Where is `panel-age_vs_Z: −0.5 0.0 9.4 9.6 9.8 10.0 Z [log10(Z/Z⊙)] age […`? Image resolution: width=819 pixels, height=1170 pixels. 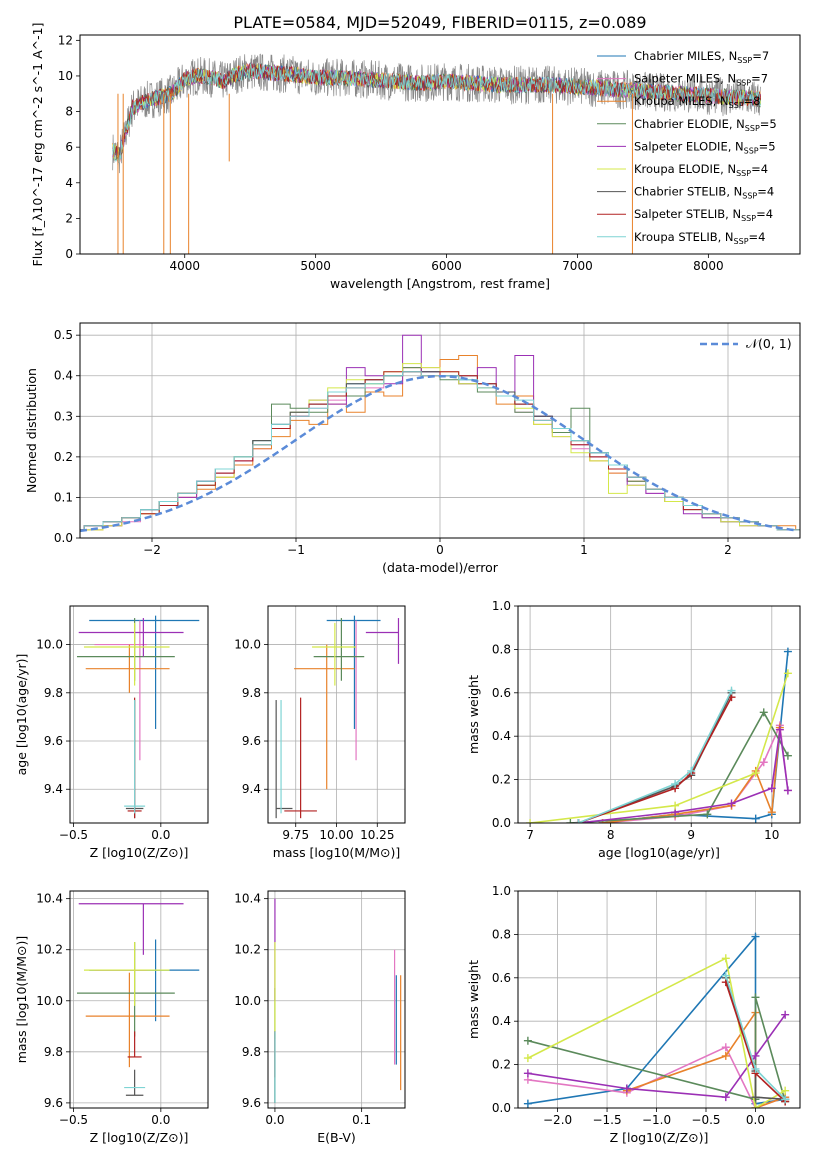 panel-age_vs_Z: −0.5 0.0 9.4 9.6 9.8 10.0 Z [log10(Z/Z⊙)] age [… is located at coordinates (111, 732).